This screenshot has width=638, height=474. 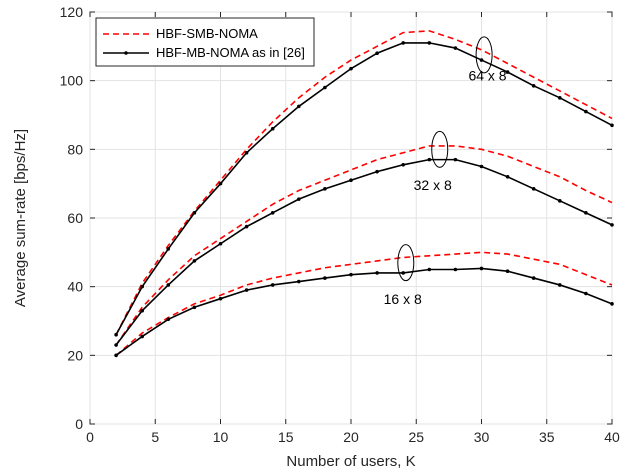 I want to click on y-tick-label: 40, so click(x=75, y=287).